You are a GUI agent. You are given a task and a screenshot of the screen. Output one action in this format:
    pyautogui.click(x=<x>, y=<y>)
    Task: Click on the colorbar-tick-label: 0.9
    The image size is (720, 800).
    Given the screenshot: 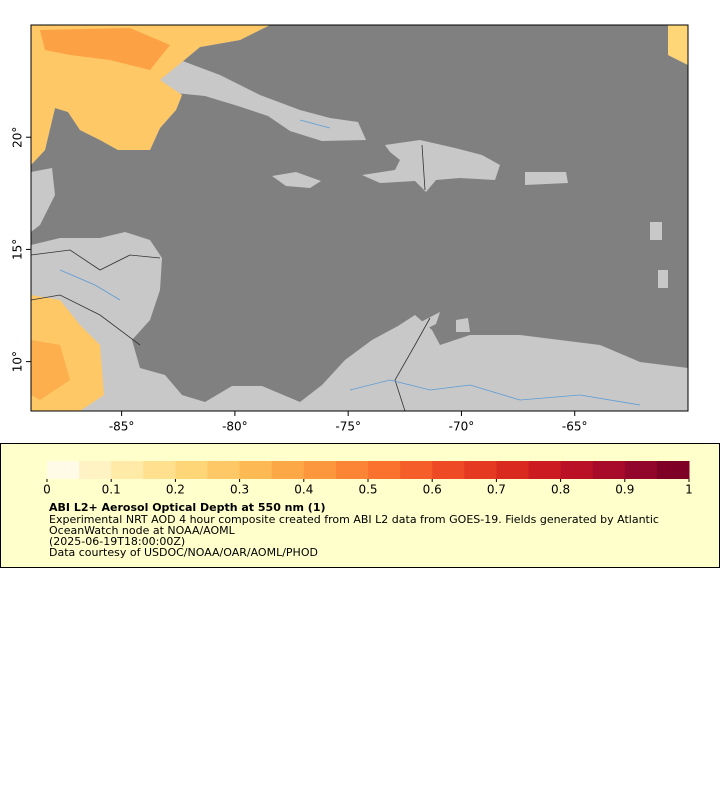 What is the action you would take?
    pyautogui.click(x=624, y=490)
    